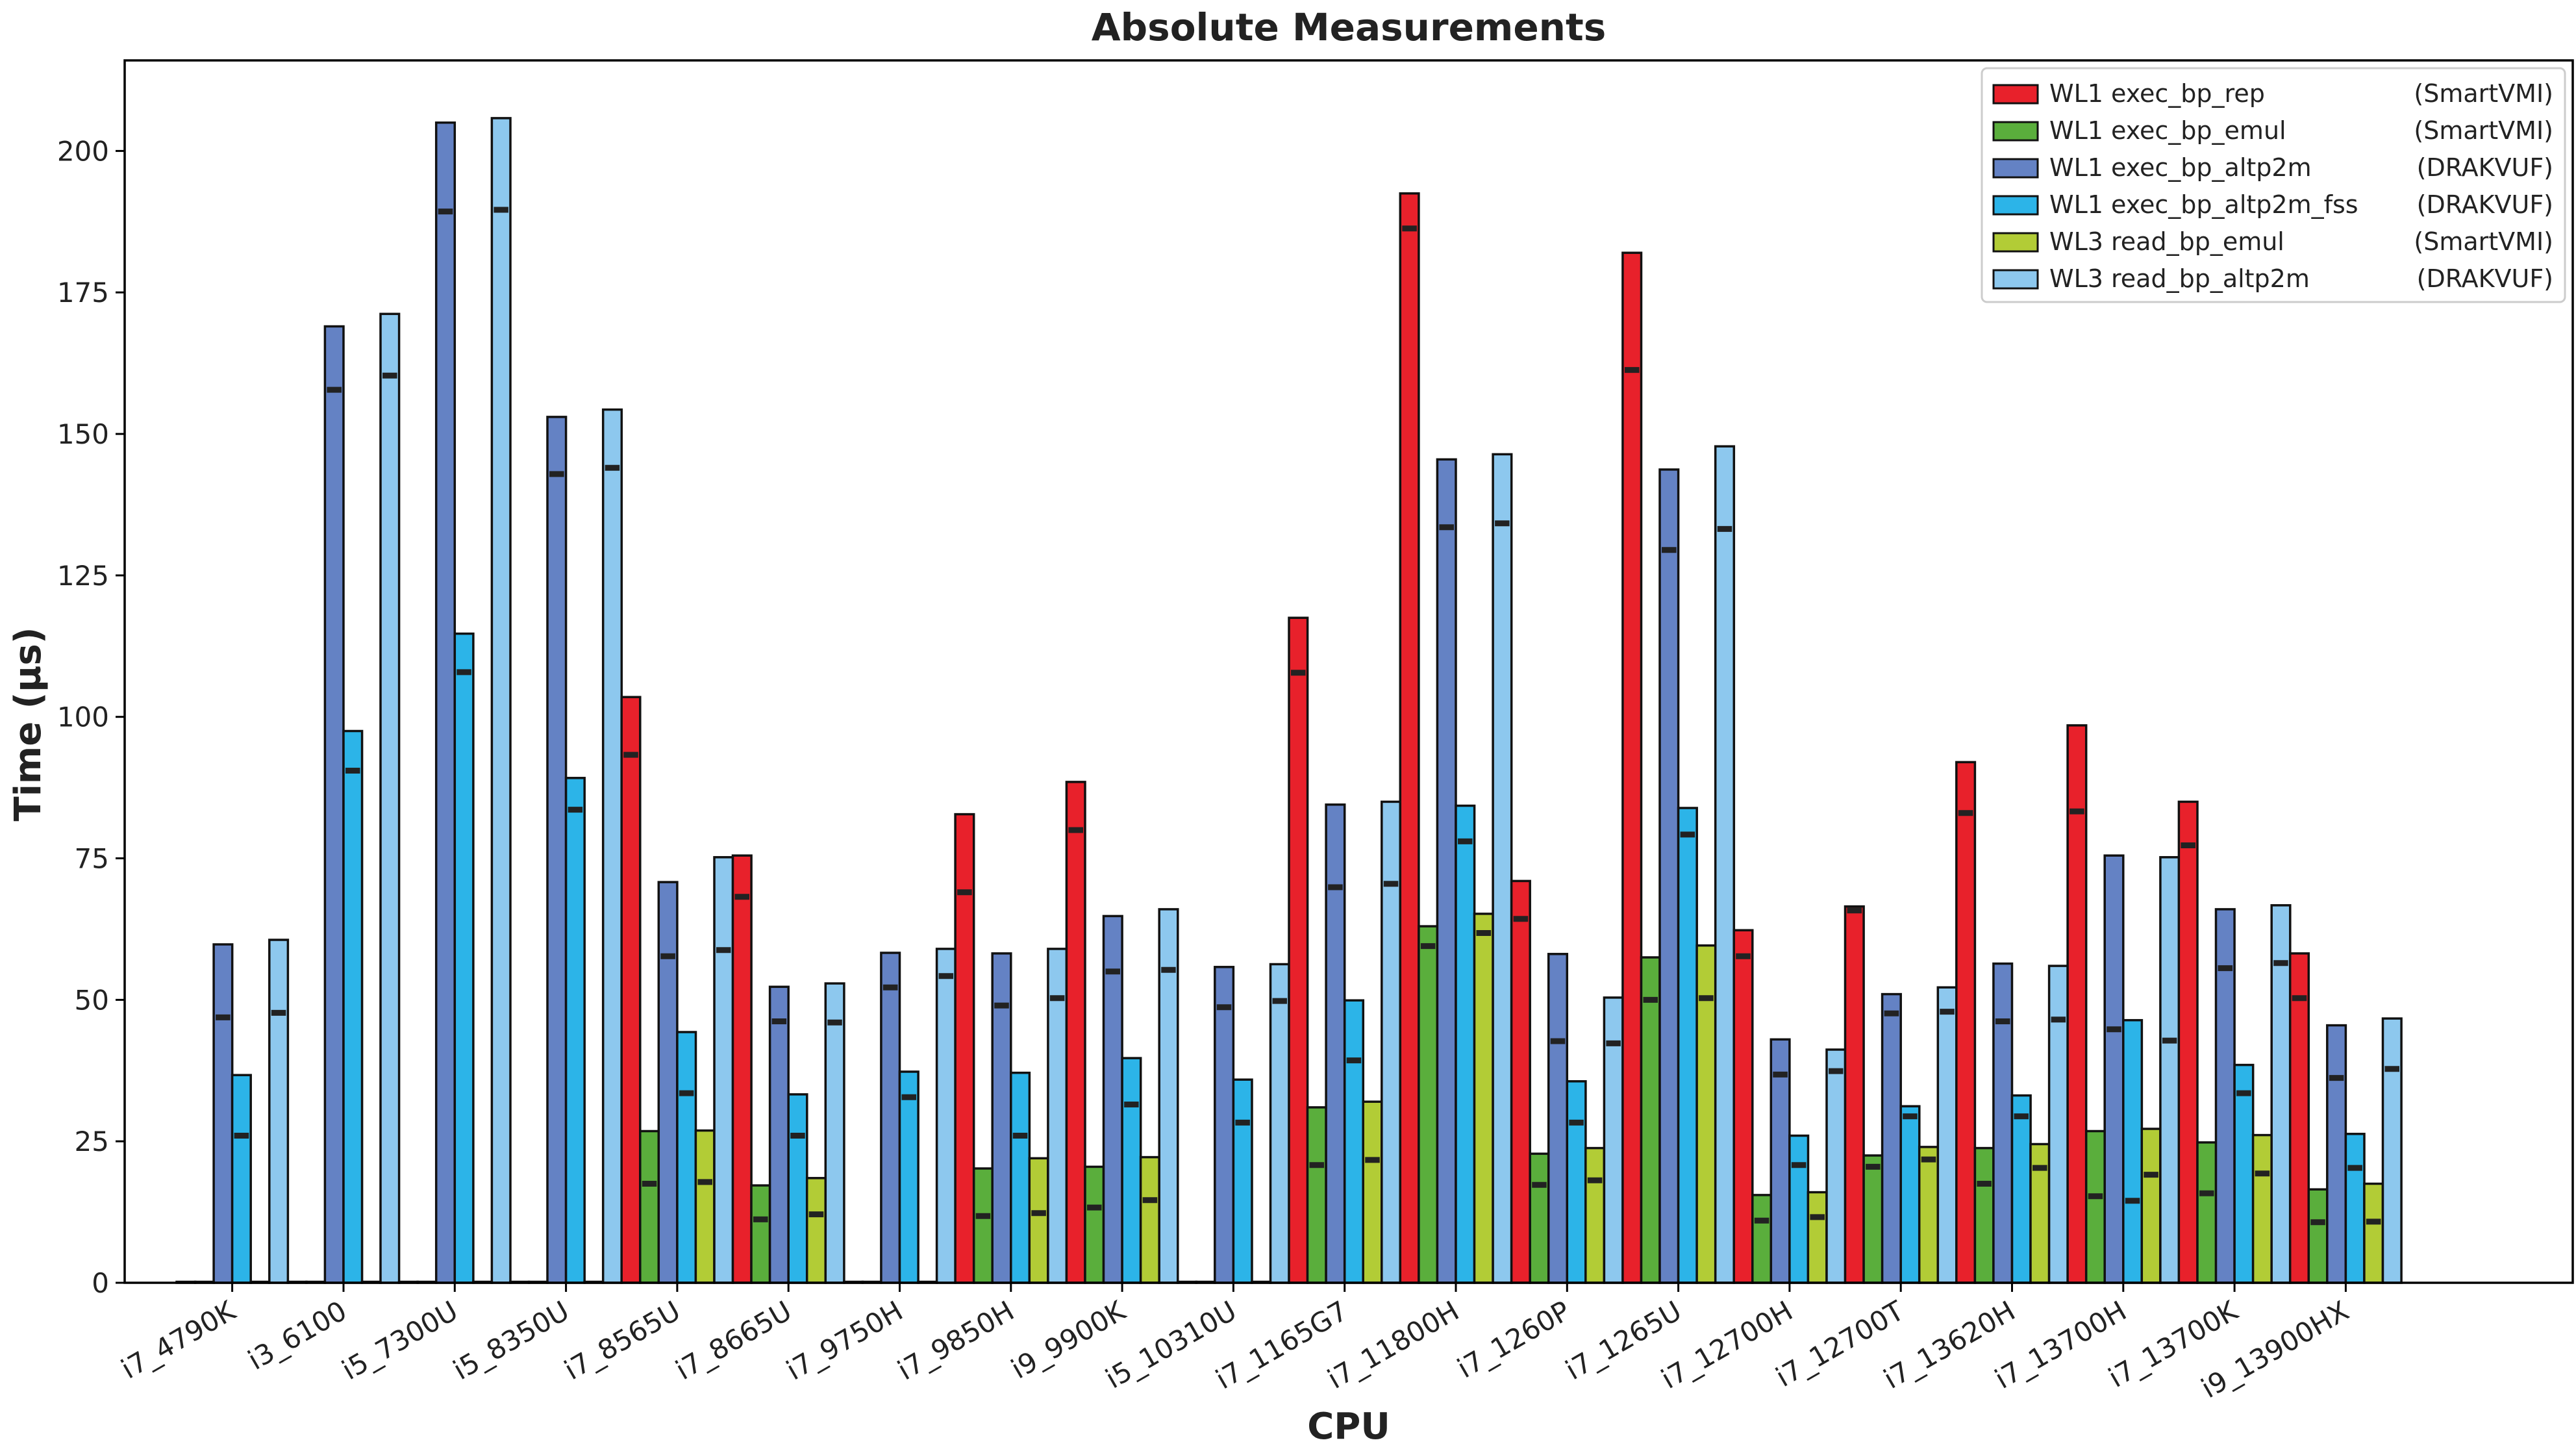 The height and width of the screenshot is (1451, 2576). Describe the element at coordinates (622, 1340) in the screenshot. I see `x-tick-label: i7_8565U` at that location.